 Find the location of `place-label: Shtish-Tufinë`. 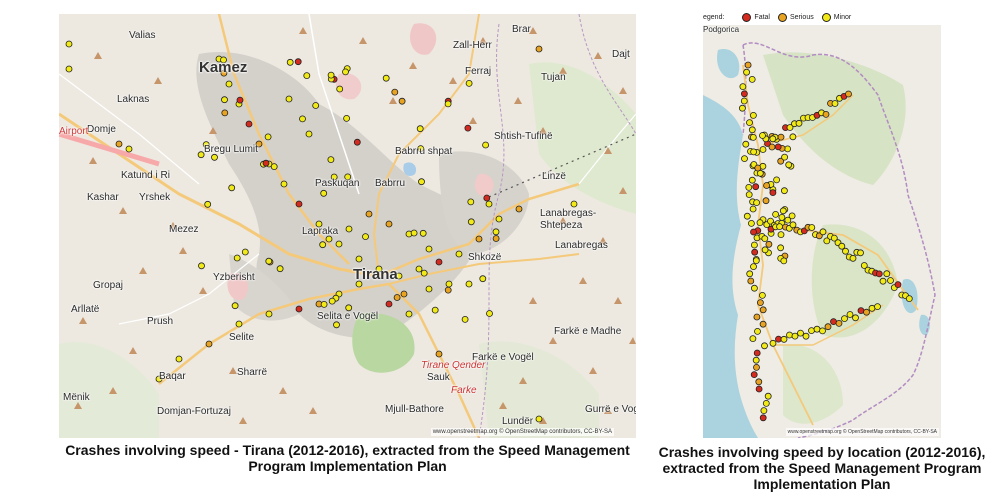

place-label: Shtish-Tufinë is located at coordinates (523, 136).